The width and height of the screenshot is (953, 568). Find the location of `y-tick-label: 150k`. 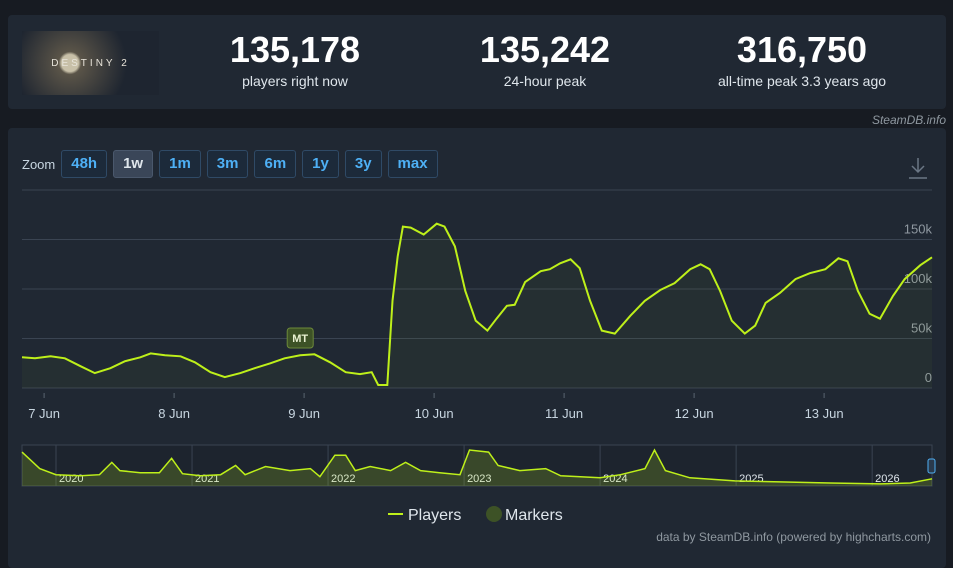

y-tick-label: 150k is located at coordinates (918, 229).